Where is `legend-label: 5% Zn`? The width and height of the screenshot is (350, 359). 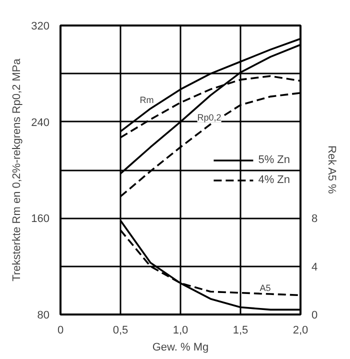 legend-label: 5% Zn is located at coordinates (274, 160).